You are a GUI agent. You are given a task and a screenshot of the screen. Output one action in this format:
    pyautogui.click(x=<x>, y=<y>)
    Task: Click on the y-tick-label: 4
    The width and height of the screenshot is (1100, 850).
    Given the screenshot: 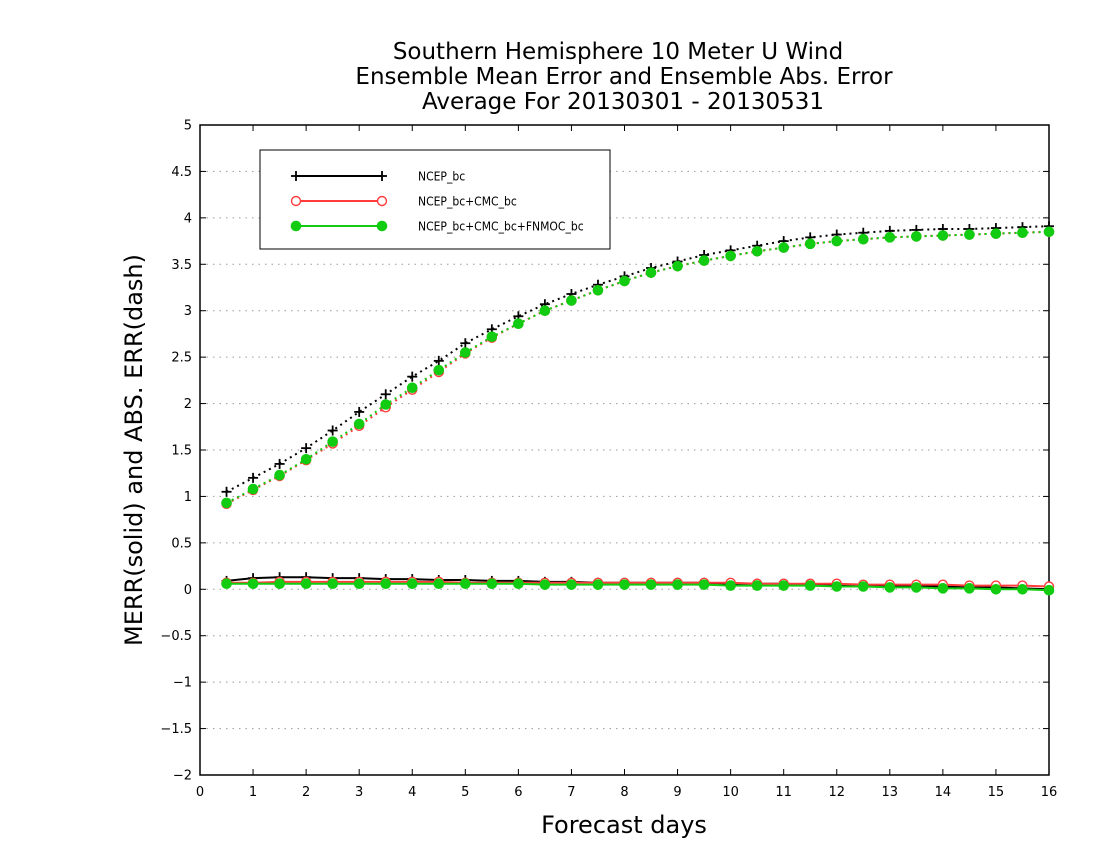 What is the action you would take?
    pyautogui.click(x=188, y=218)
    